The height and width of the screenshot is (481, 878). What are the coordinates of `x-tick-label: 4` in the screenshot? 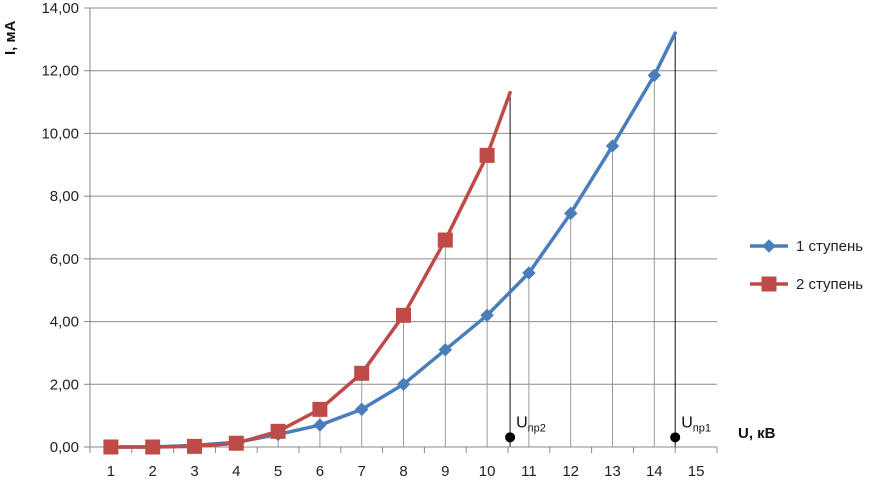 It's located at (236, 471).